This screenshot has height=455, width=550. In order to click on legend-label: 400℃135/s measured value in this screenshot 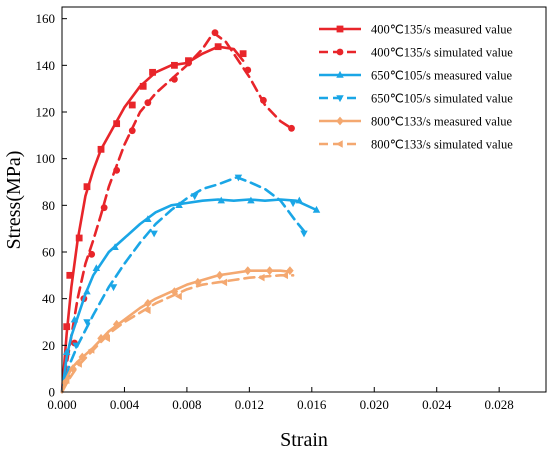, I will do `click(442, 30)`.